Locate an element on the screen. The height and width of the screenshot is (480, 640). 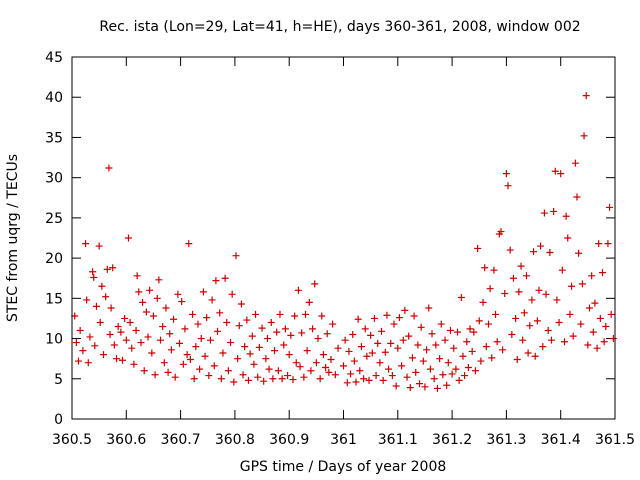
y-tick-label: 10 is located at coordinates (54, 340).